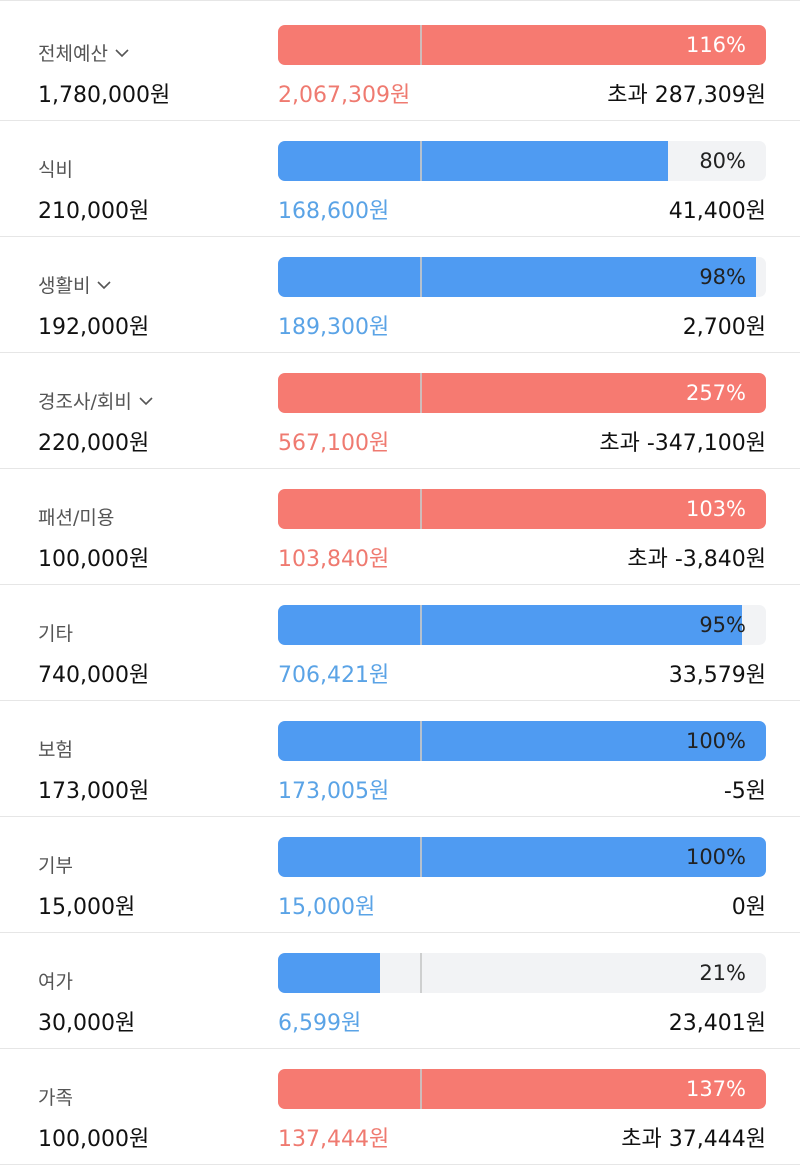 This screenshot has height=1170, width=800. I want to click on budget-amount: 220,000원, so click(94, 443).